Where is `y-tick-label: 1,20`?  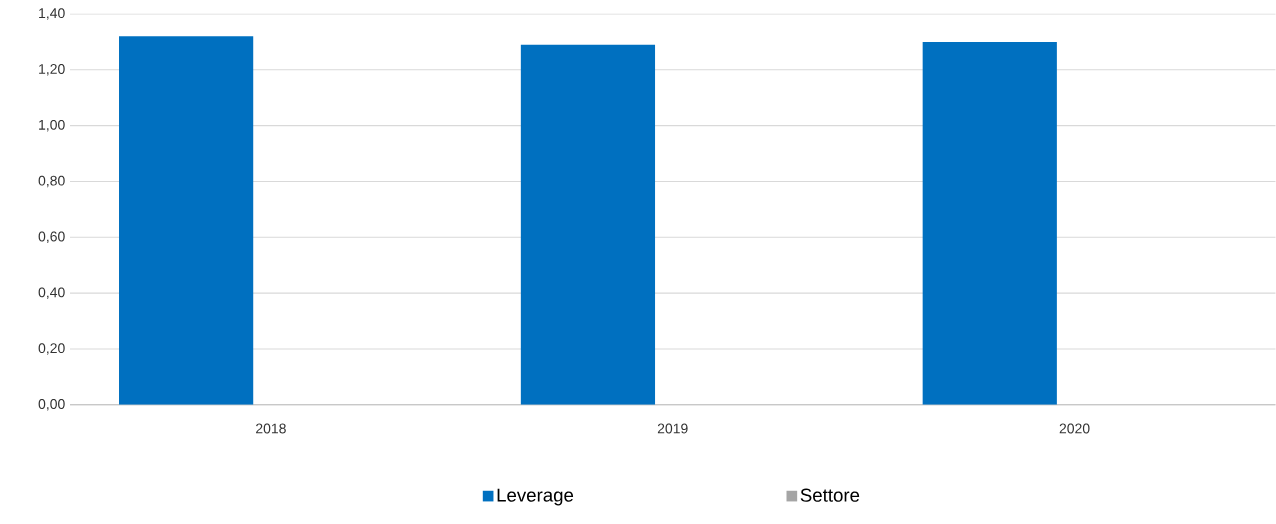
y-tick-label: 1,20 is located at coordinates (52, 70).